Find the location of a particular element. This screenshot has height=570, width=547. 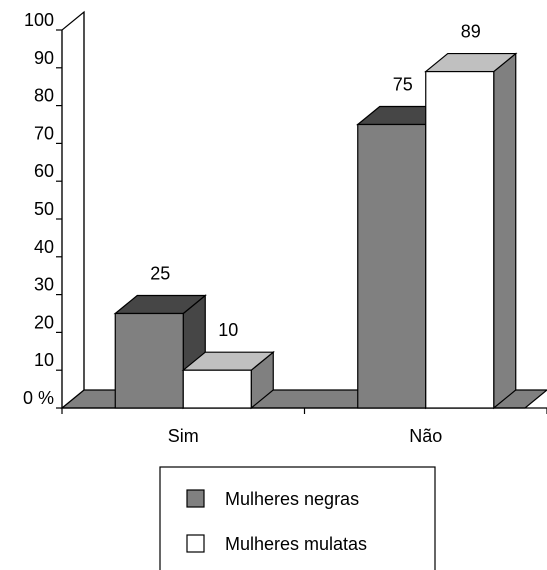

legend: Mulheres negras Mulheres mulatas is located at coordinates (297, 518).